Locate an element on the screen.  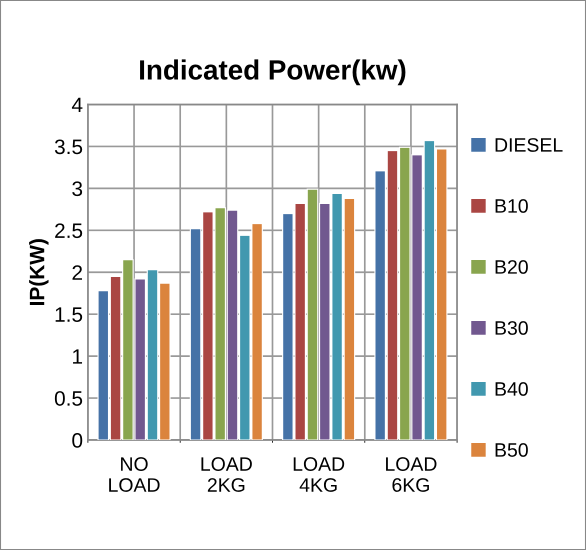
y-tick-label: 0 is located at coordinates (77, 440).